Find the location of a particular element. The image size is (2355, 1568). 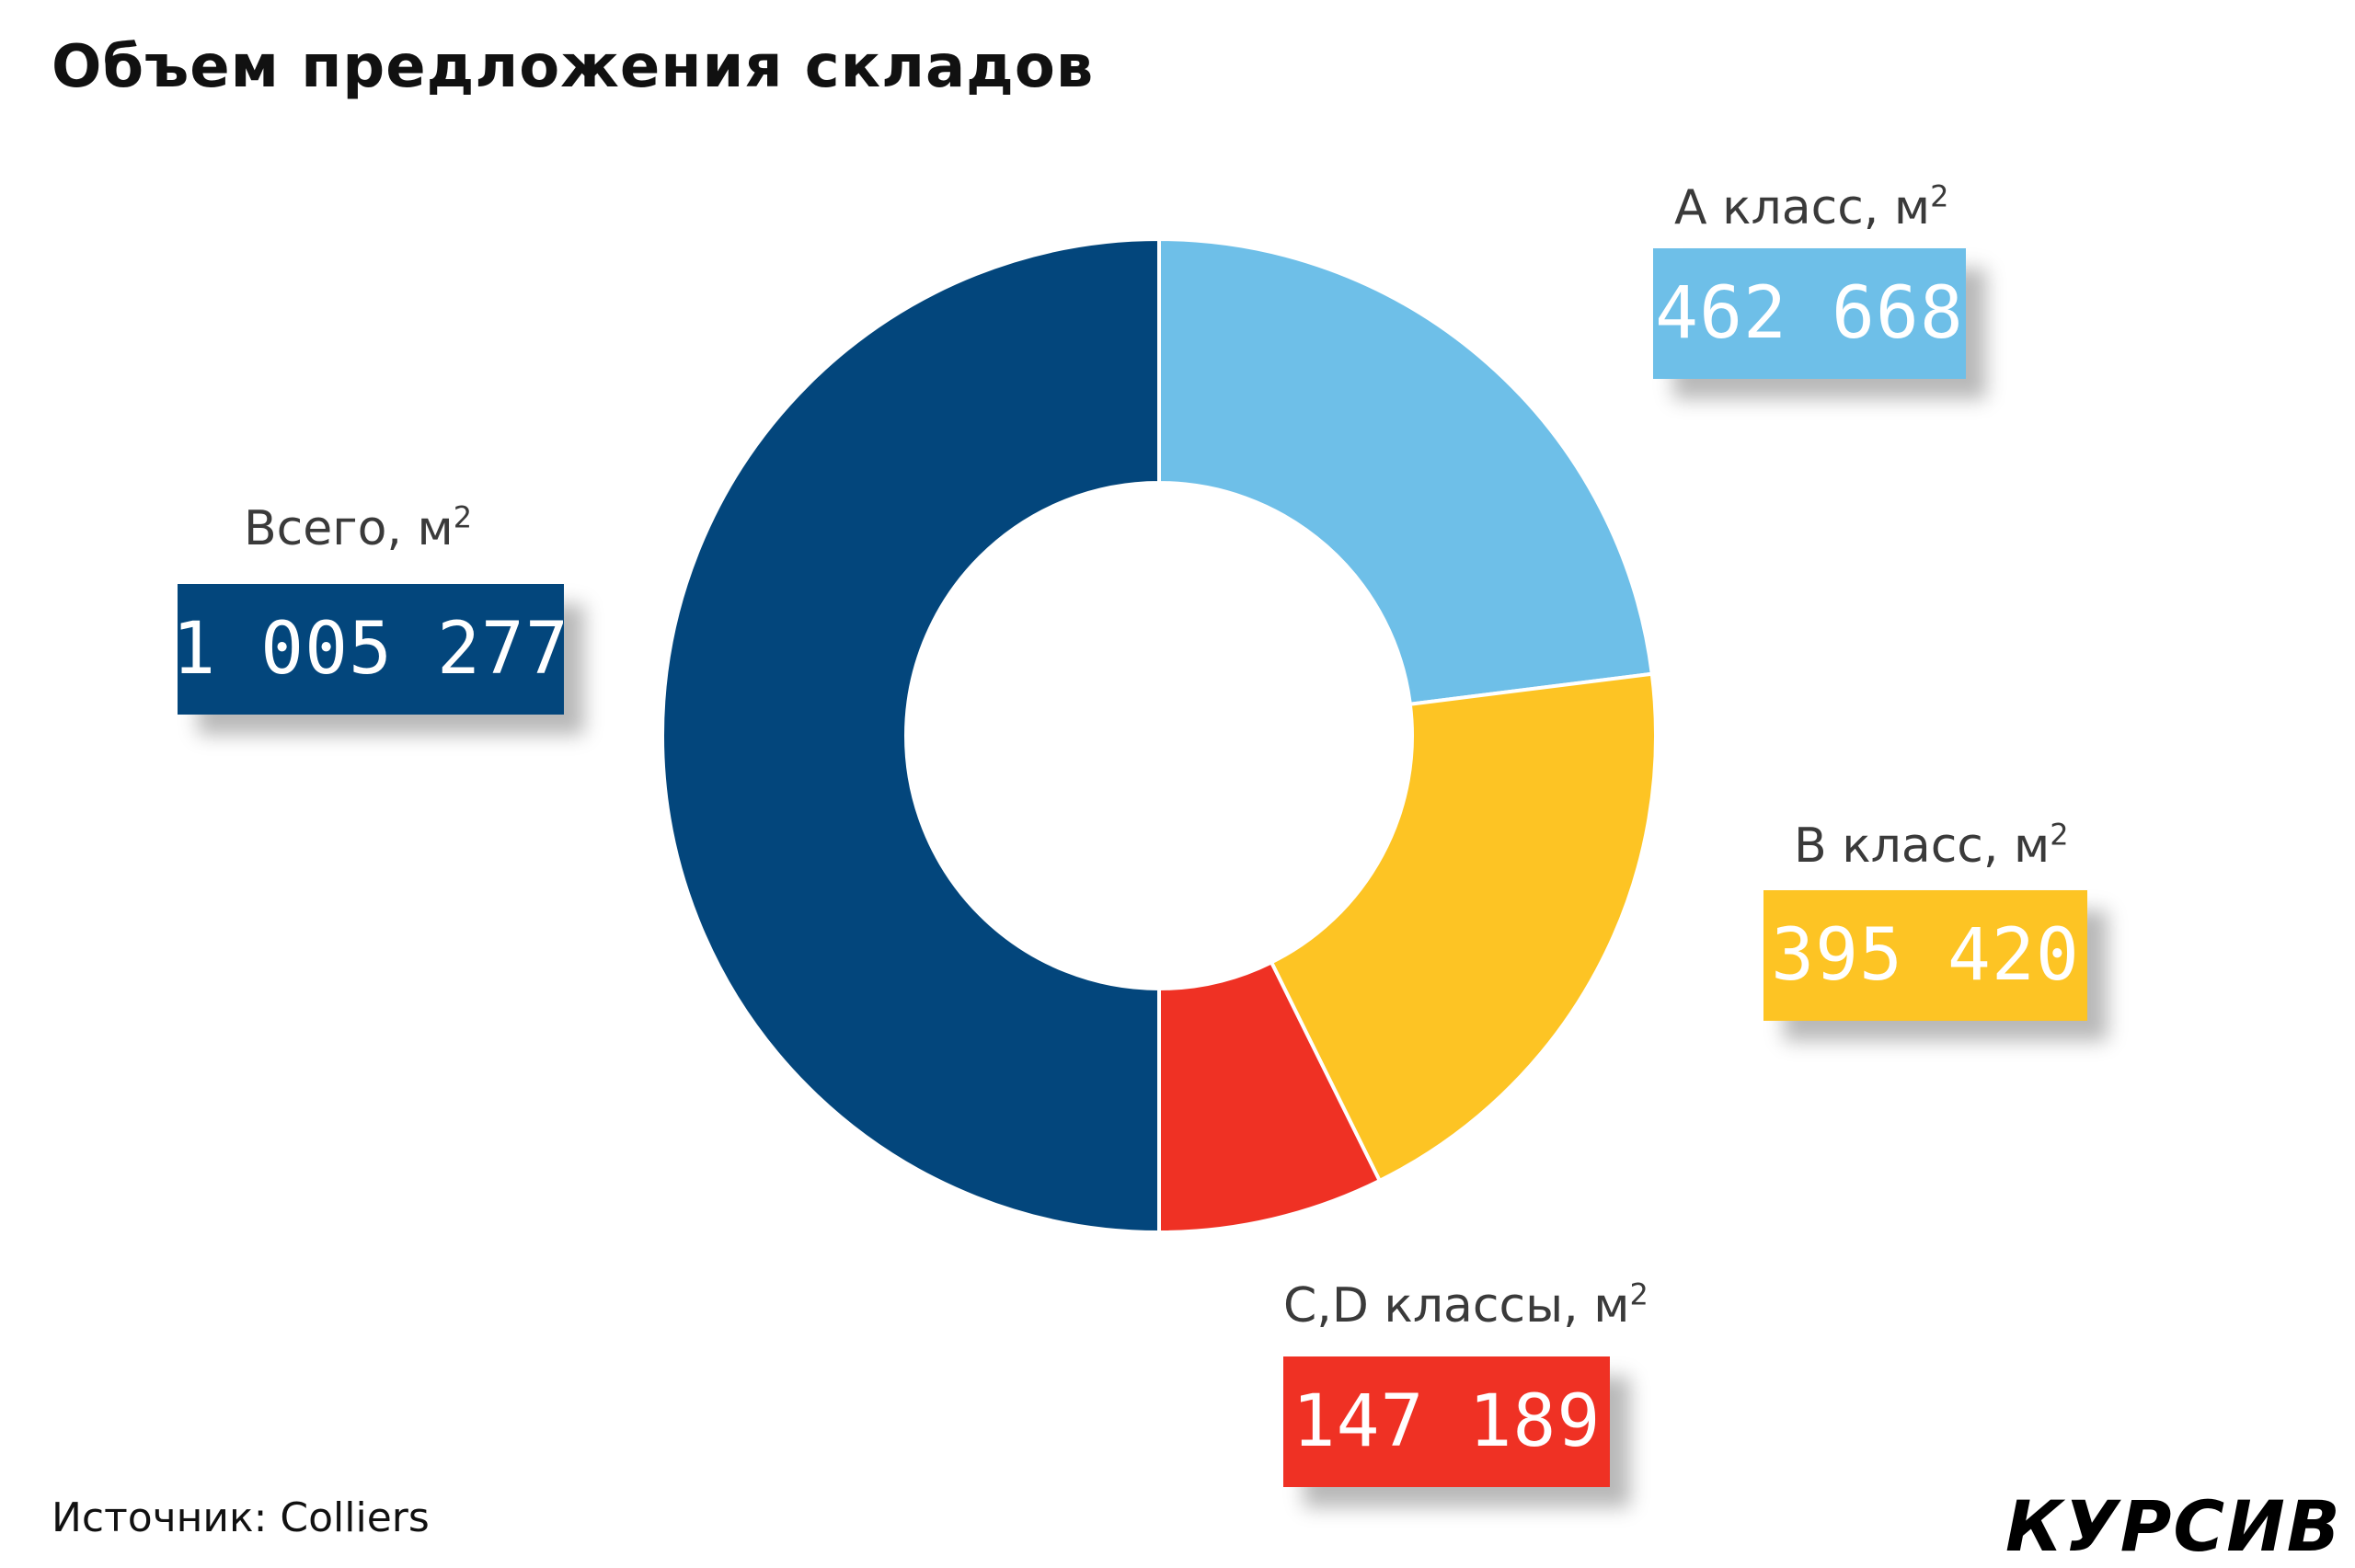

chart-title: Объем предложения складов is located at coordinates (573, 67).